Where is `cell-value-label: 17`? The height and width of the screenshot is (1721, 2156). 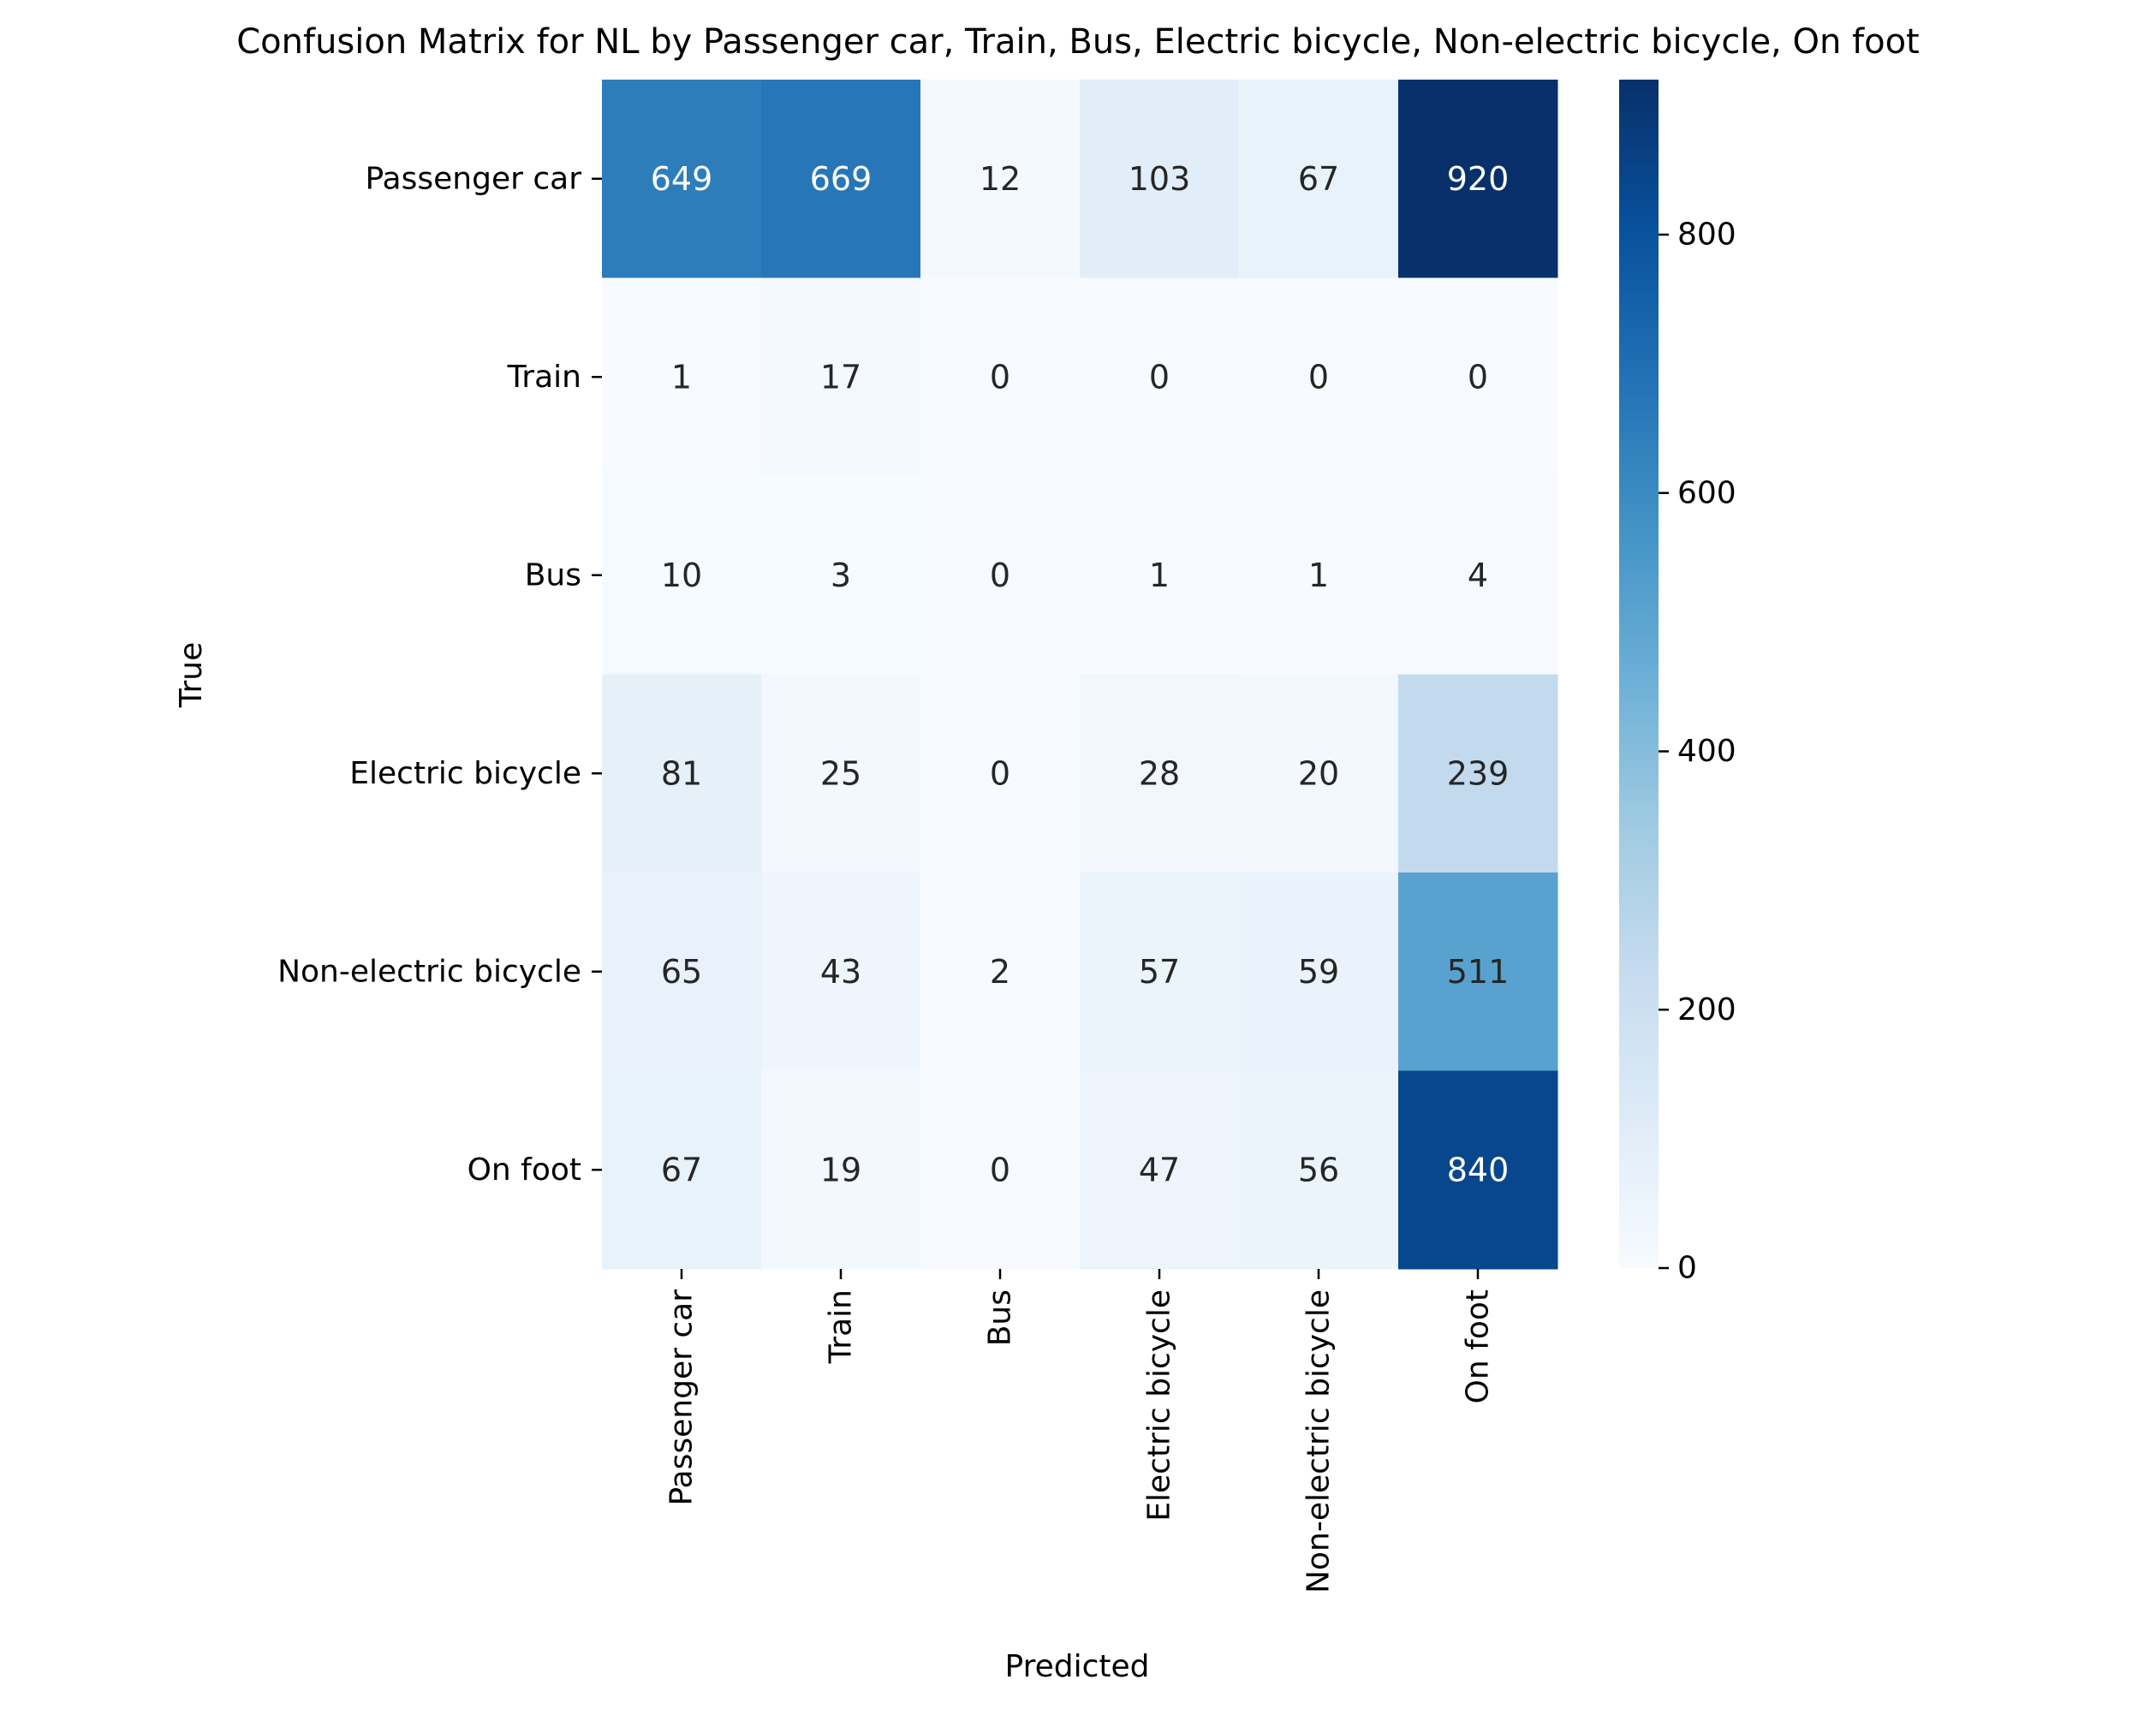
cell-value-label: 17 is located at coordinates (840, 377).